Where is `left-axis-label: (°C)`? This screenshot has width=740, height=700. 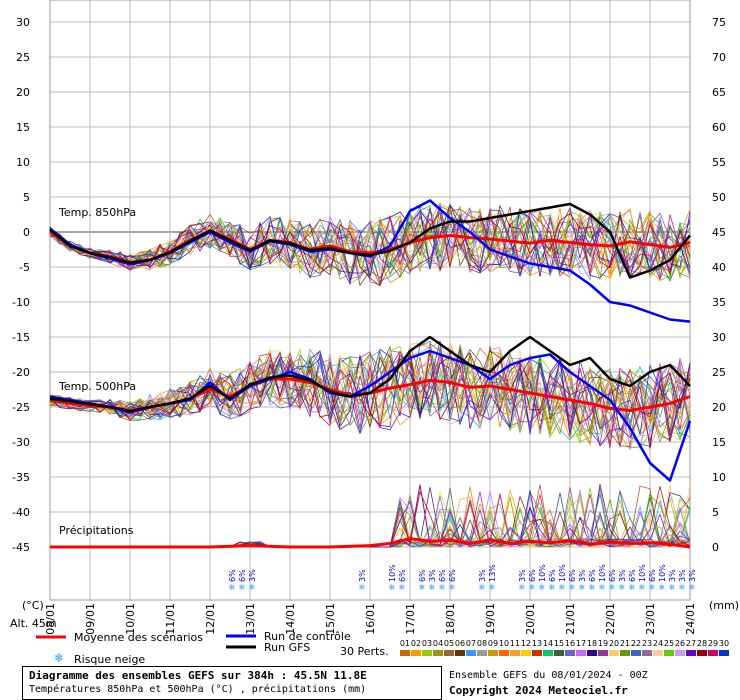
left-axis-label: (°C) is located at coordinates (33, 605).